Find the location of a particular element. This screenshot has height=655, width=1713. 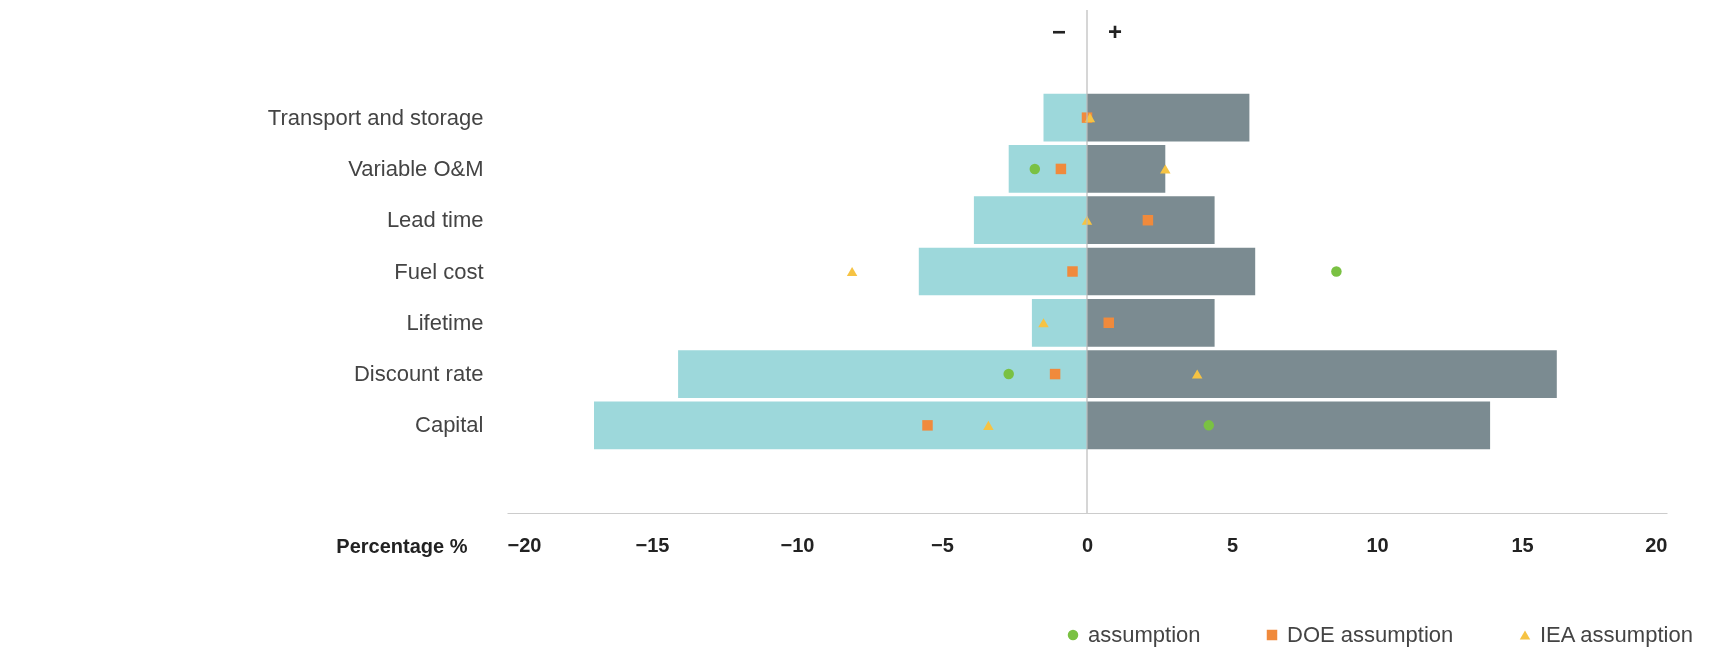

legend-label: IEA assumption is located at coordinates (1616, 634).